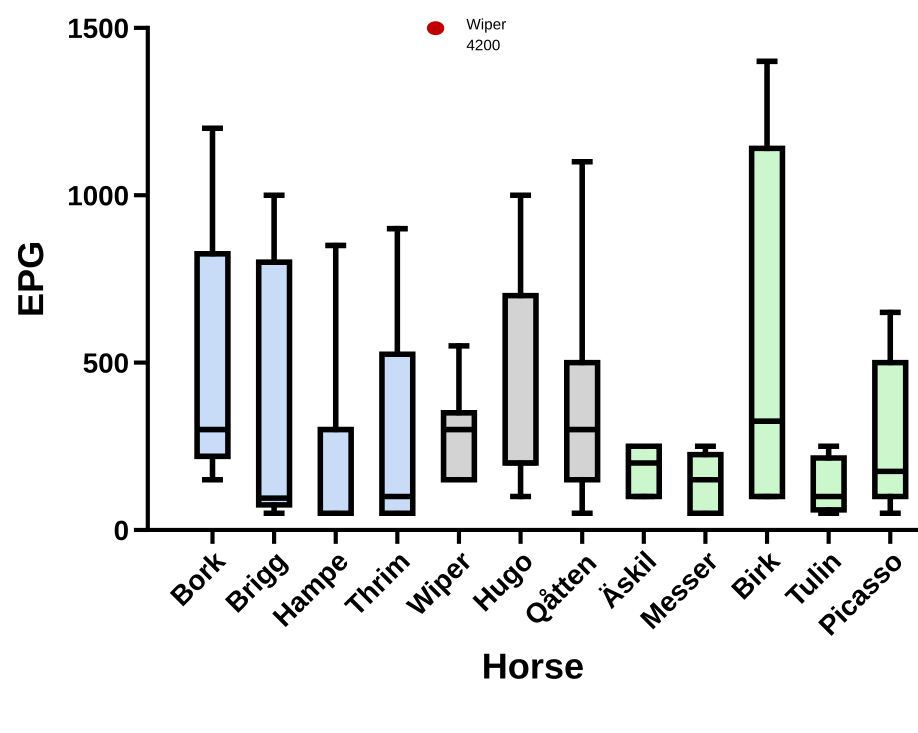 This screenshot has height=733, width=918. Describe the element at coordinates (121, 530) in the screenshot. I see `y-tick-label: 0` at that location.